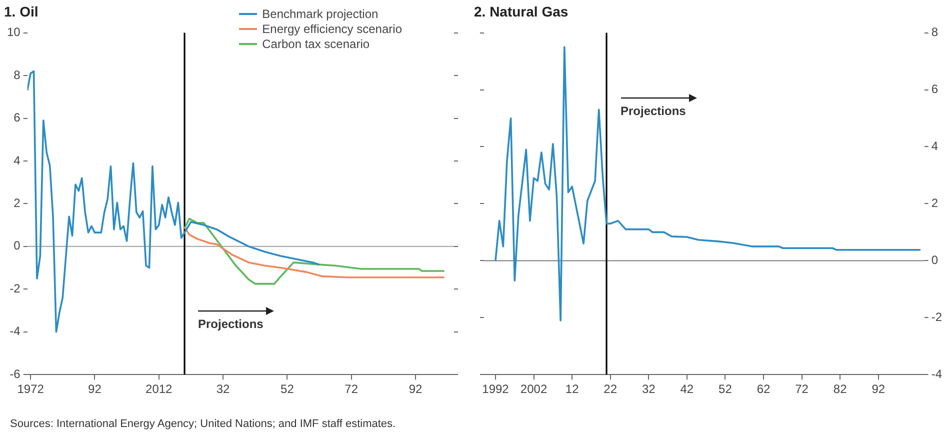  Describe the element at coordinates (934, 89) in the screenshot. I see `y2-tick-label: 6` at that location.